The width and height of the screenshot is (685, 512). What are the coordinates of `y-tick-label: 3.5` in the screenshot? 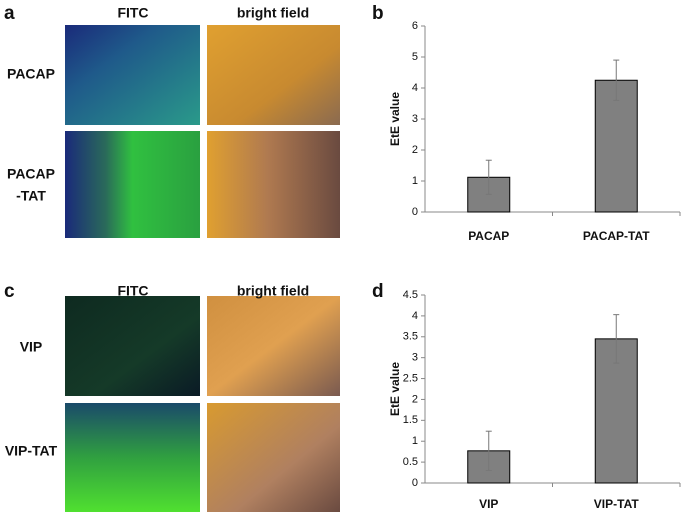 It's located at (410, 337).